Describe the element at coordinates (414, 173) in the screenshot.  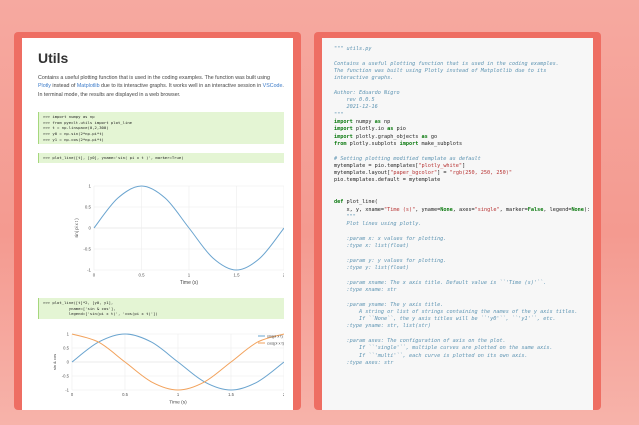
I see `code-token: "paper_bgcolor"` at that location.